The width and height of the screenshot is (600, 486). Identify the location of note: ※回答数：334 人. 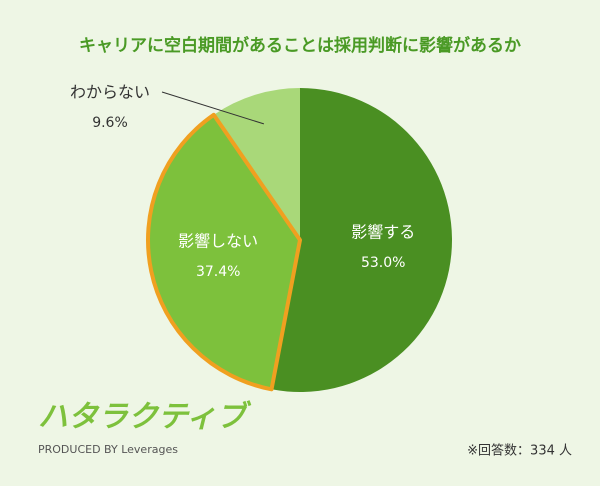
(519, 451).